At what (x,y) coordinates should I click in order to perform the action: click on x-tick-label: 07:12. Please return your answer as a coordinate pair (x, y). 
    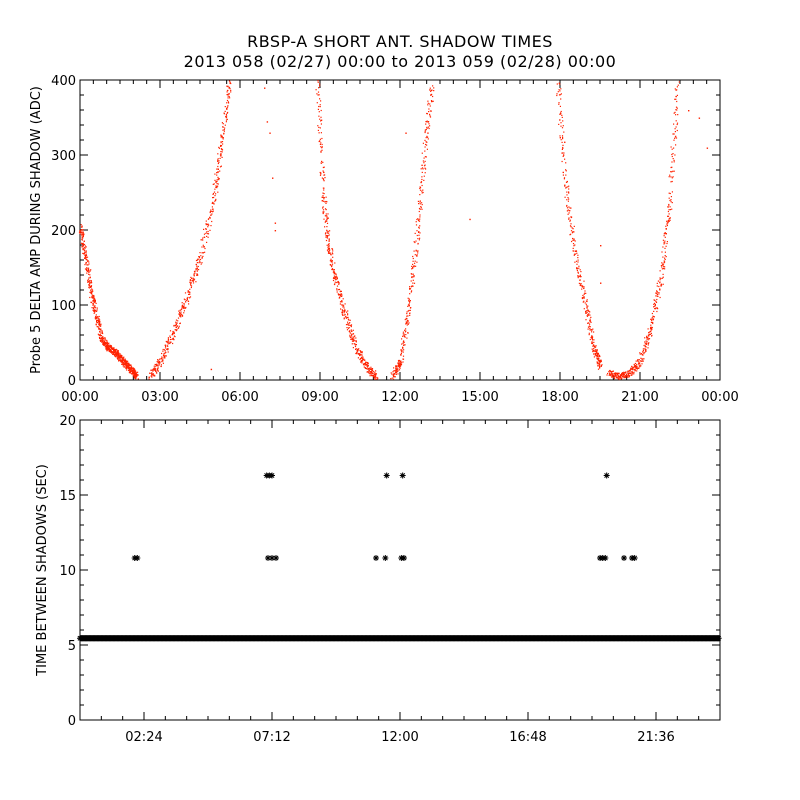
    Looking at the image, I should click on (271, 737).